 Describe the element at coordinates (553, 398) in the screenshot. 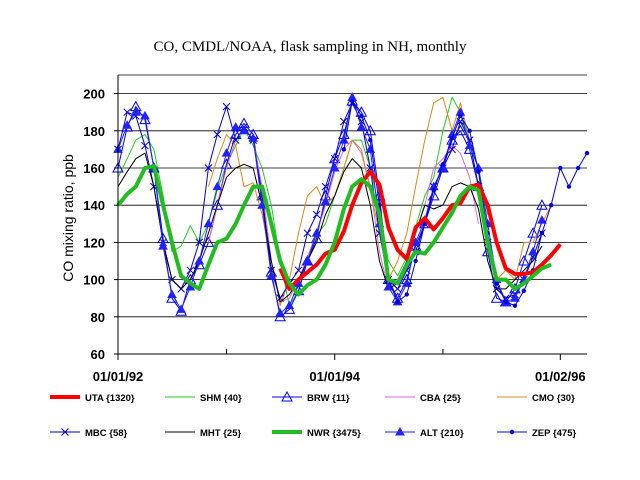

I see `legend-label: CMO {30}` at that location.